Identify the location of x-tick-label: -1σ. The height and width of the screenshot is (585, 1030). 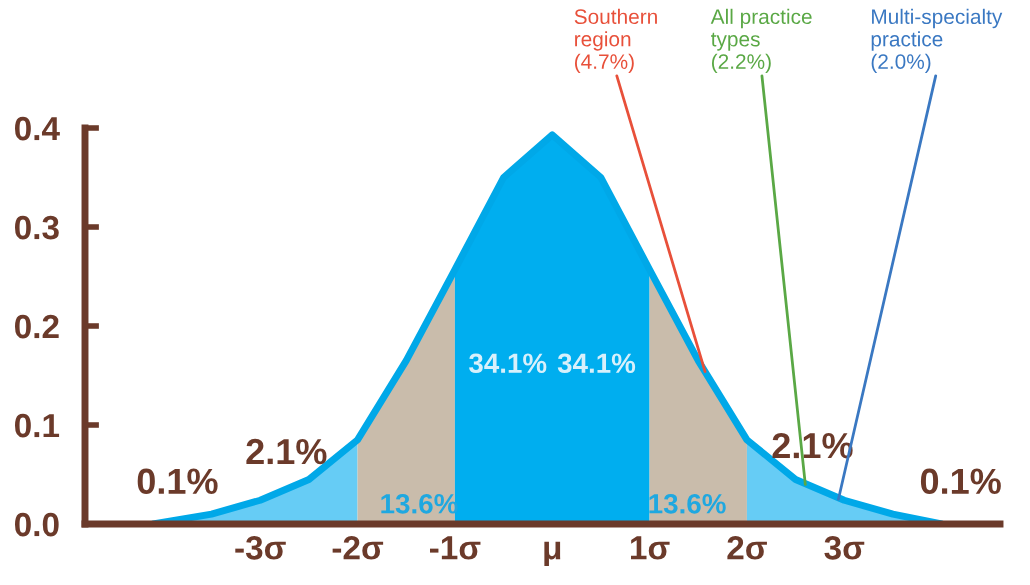
(455, 548).